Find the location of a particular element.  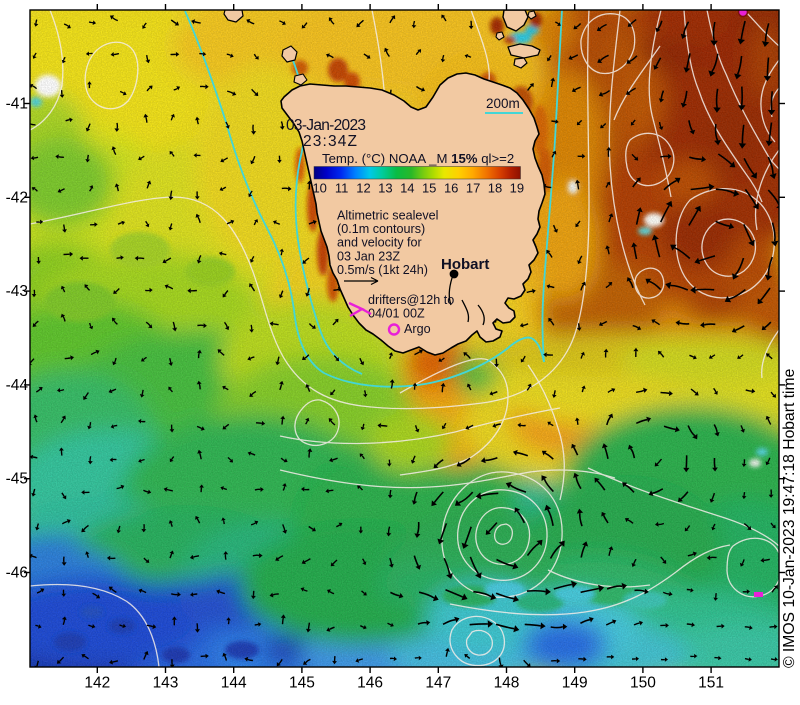

svg-text: 146 is located at coordinates (370, 683).